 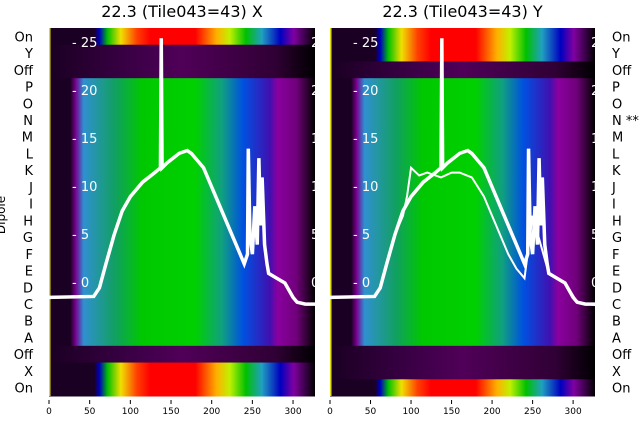 I want to click on panel-title: 22.3 (Tile043=43) Y, so click(x=462, y=11).